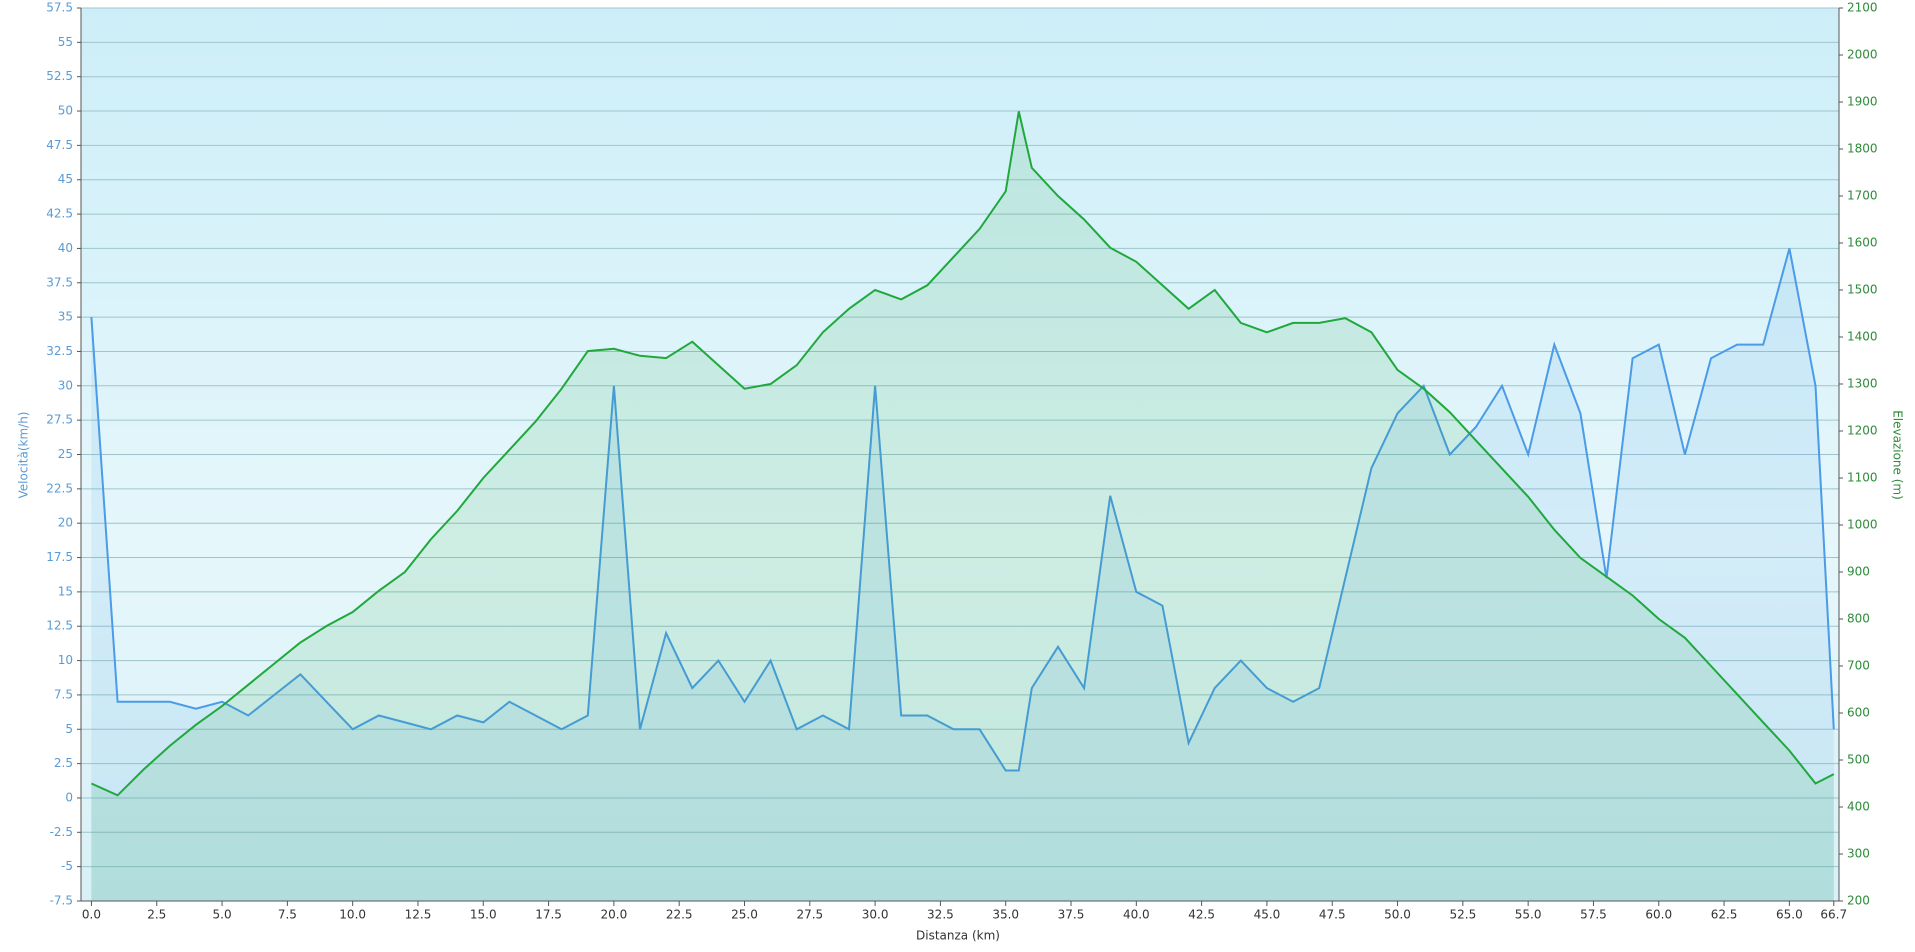  I want to click on x-tick-label: 30.0, so click(875, 915).